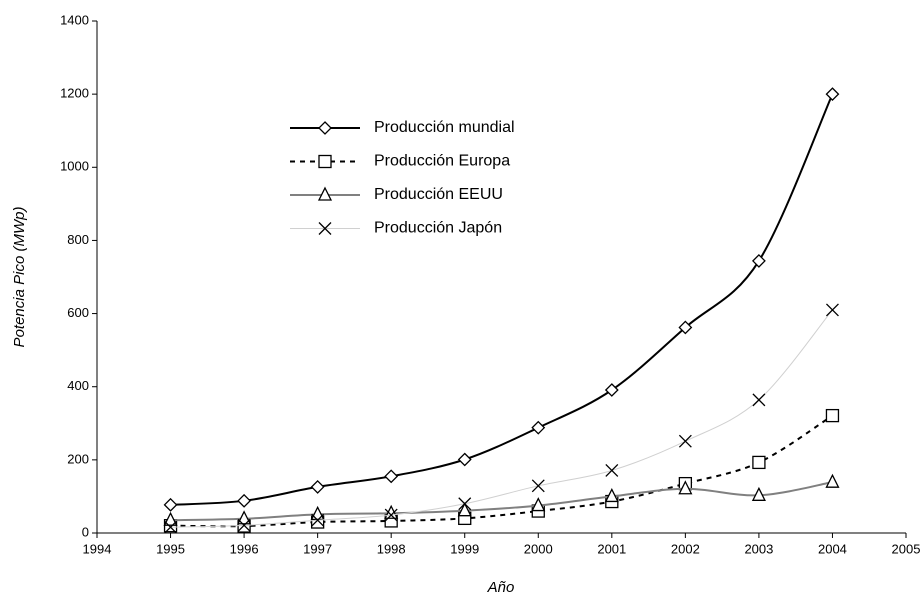 This screenshot has width=924, height=599. Describe the element at coordinates (170, 548) in the screenshot. I see `x-tick-label: 1995` at that location.